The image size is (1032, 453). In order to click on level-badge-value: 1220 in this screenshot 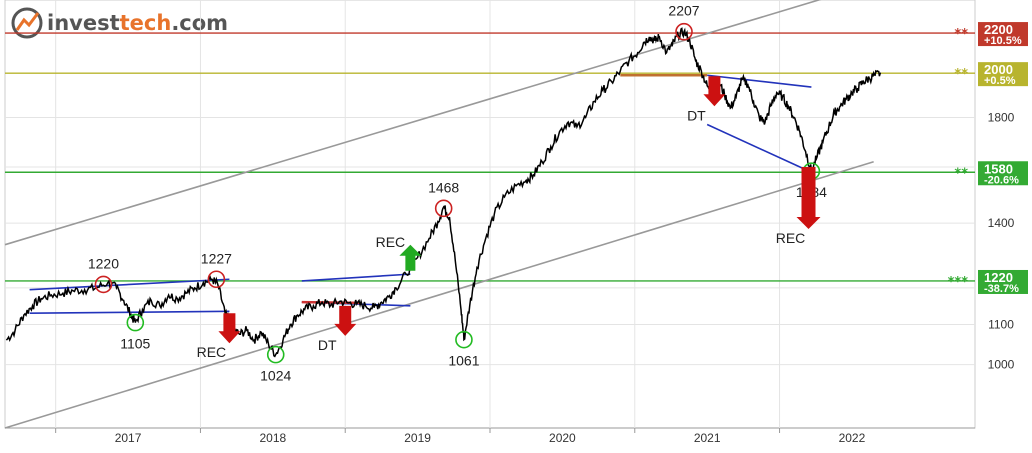, I will do `click(998, 277)`.